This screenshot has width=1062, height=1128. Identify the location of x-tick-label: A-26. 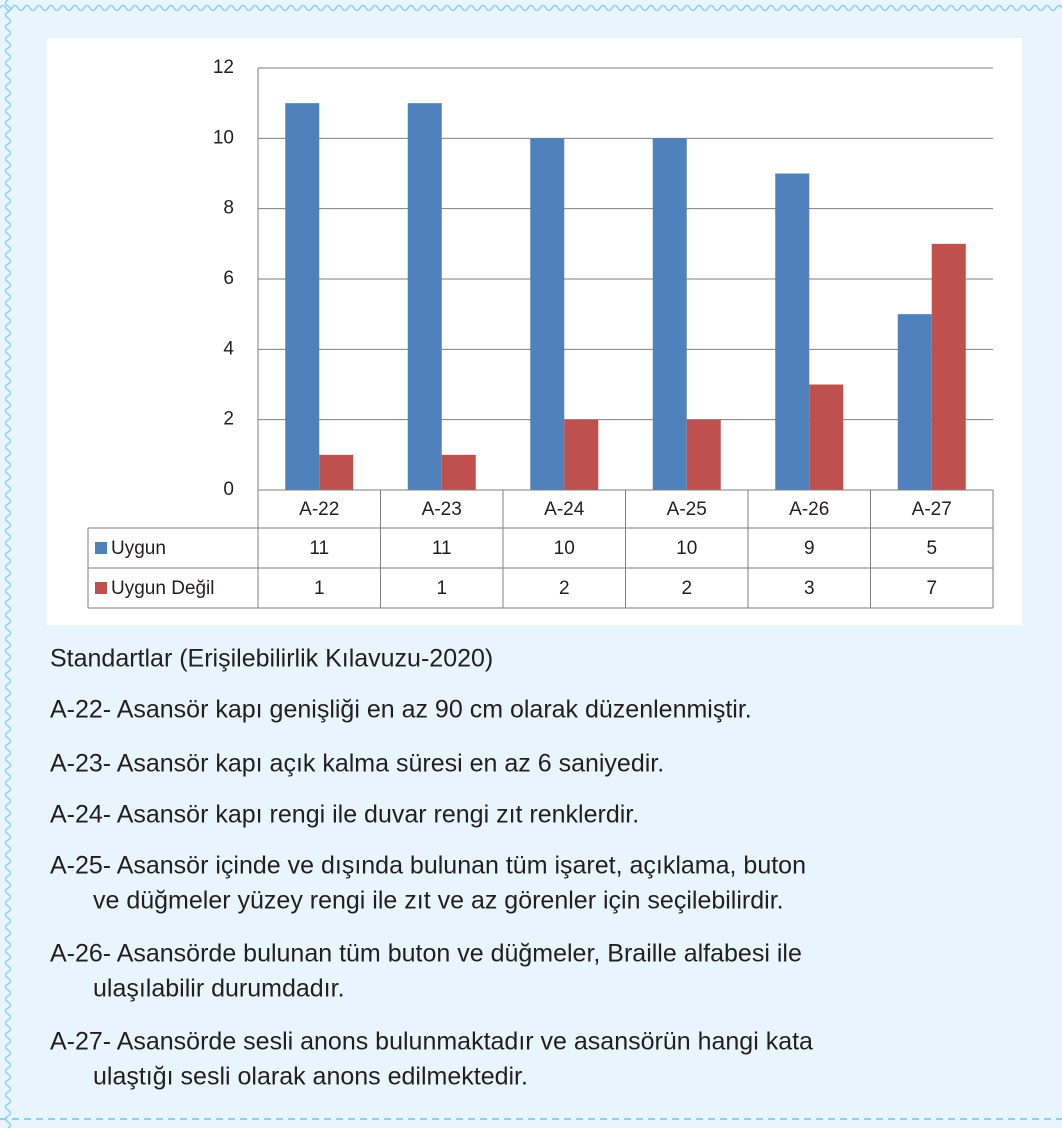
(809, 509).